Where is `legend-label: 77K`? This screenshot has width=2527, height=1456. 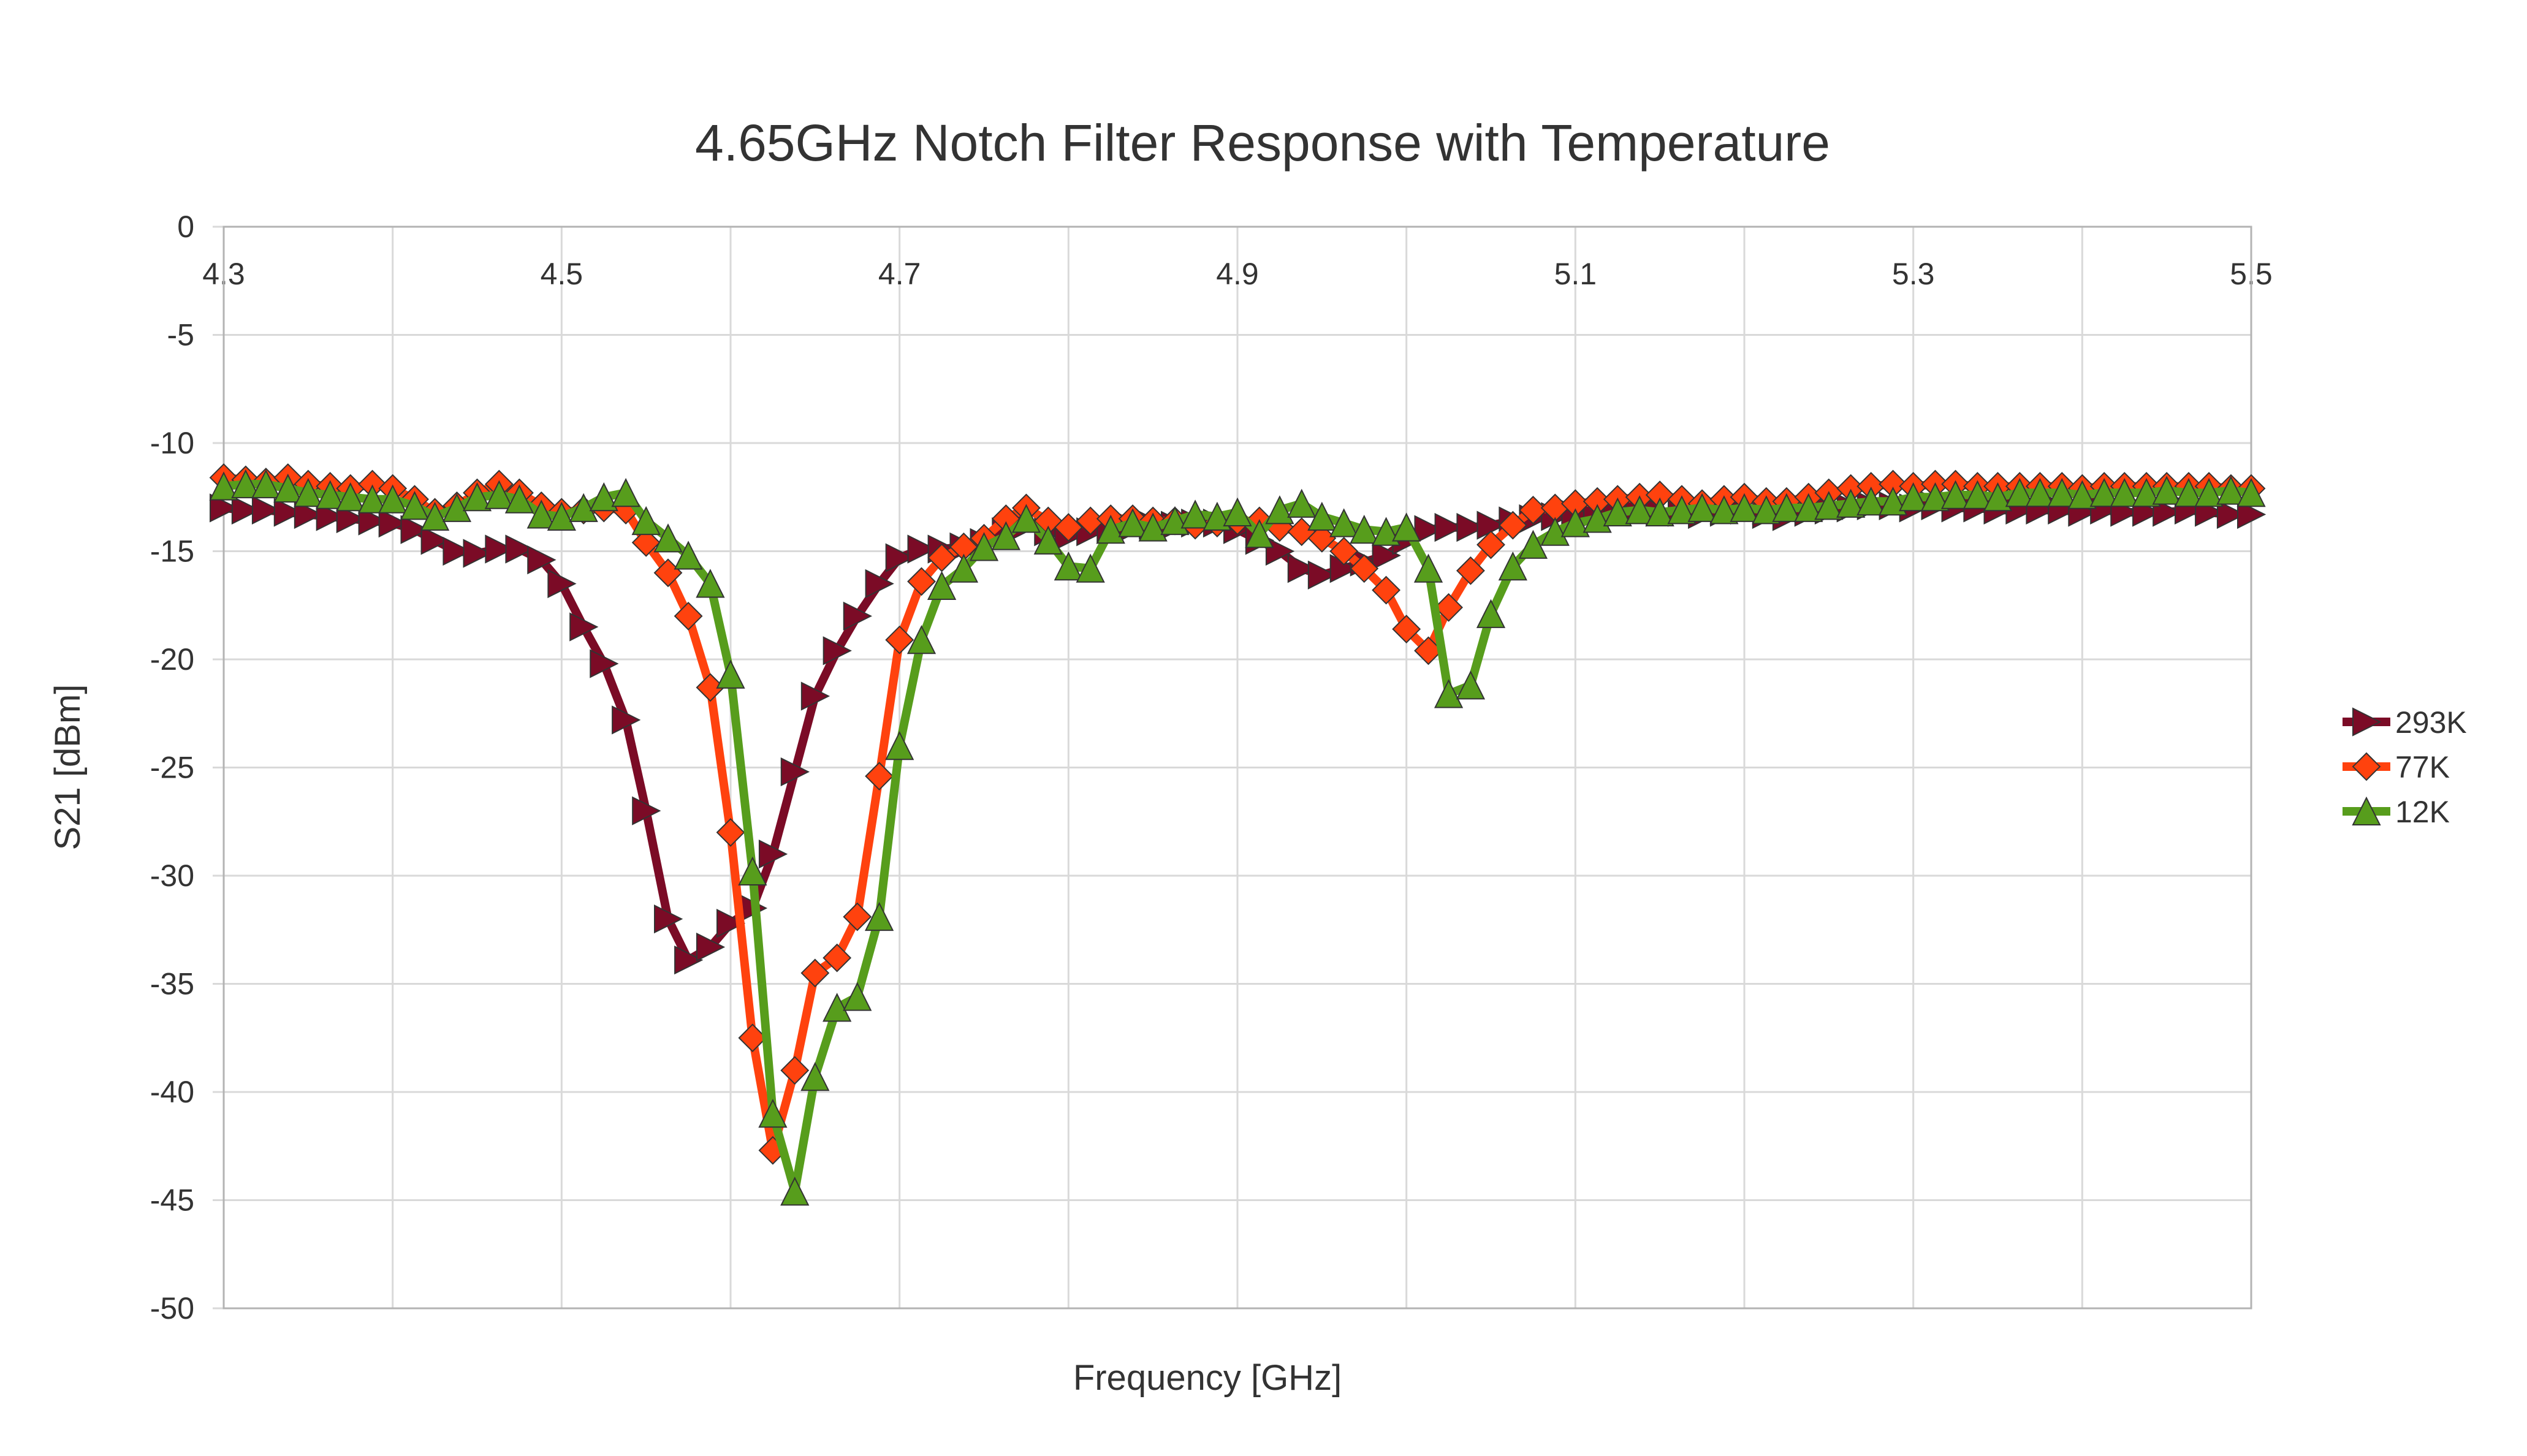
legend-label: 77K is located at coordinates (2422, 767).